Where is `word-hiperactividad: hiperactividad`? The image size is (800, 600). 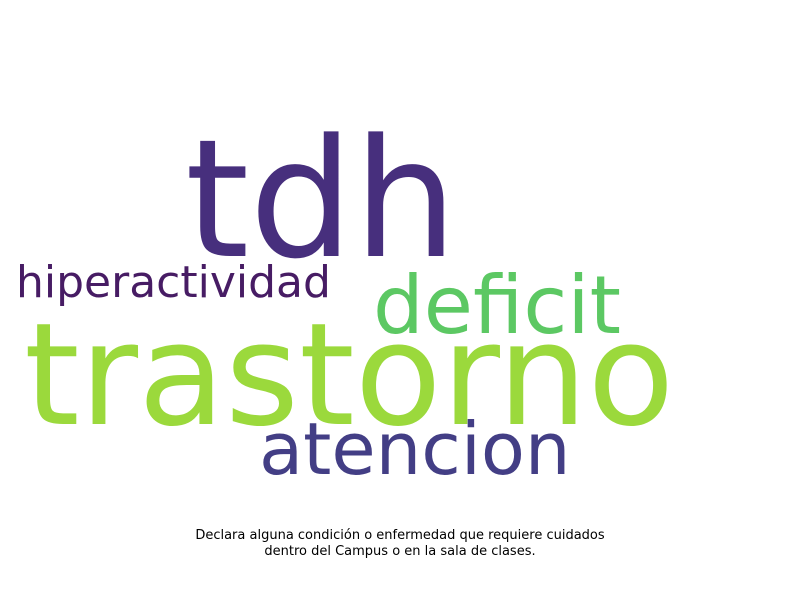
word-hiperactividad: hiperactividad is located at coordinates (173, 282).